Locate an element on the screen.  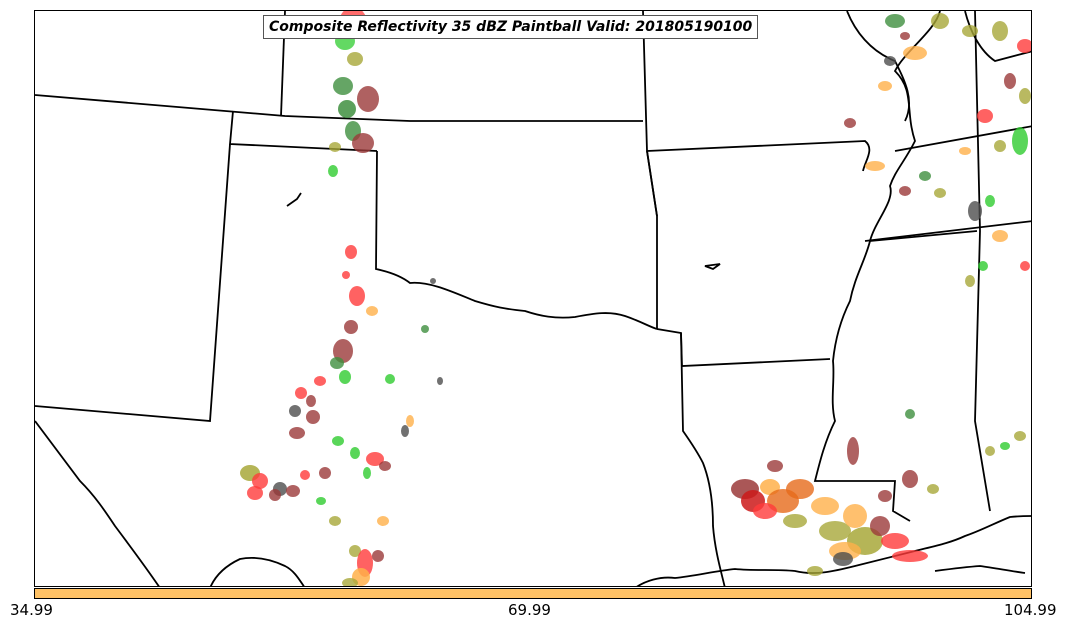
border-ks-mo is located at coordinates (758, 156).